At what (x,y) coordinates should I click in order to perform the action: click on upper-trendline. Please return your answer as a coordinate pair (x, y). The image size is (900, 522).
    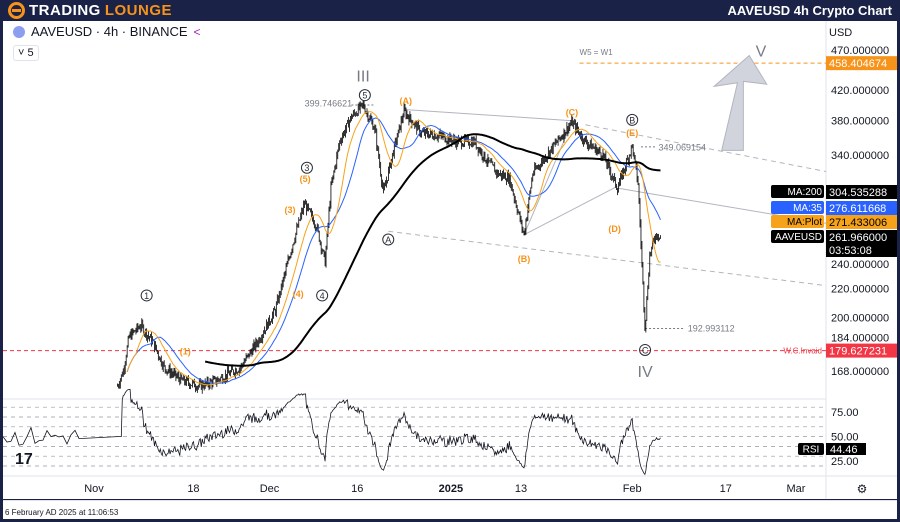
    Looking at the image, I should click on (488, 115).